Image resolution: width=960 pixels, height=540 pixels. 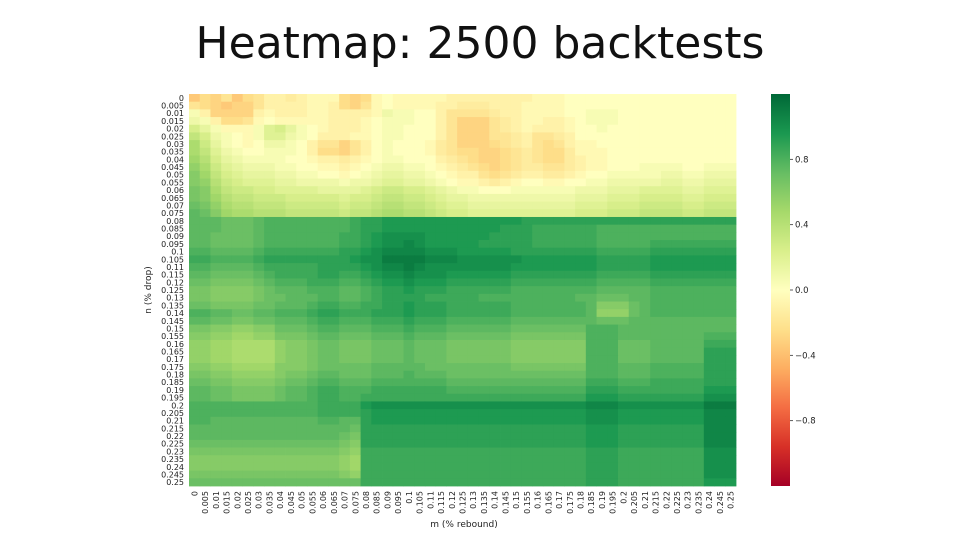 What do you see at coordinates (377, 502) in the screenshot?
I see `x-tick-label: 0.085` at bounding box center [377, 502].